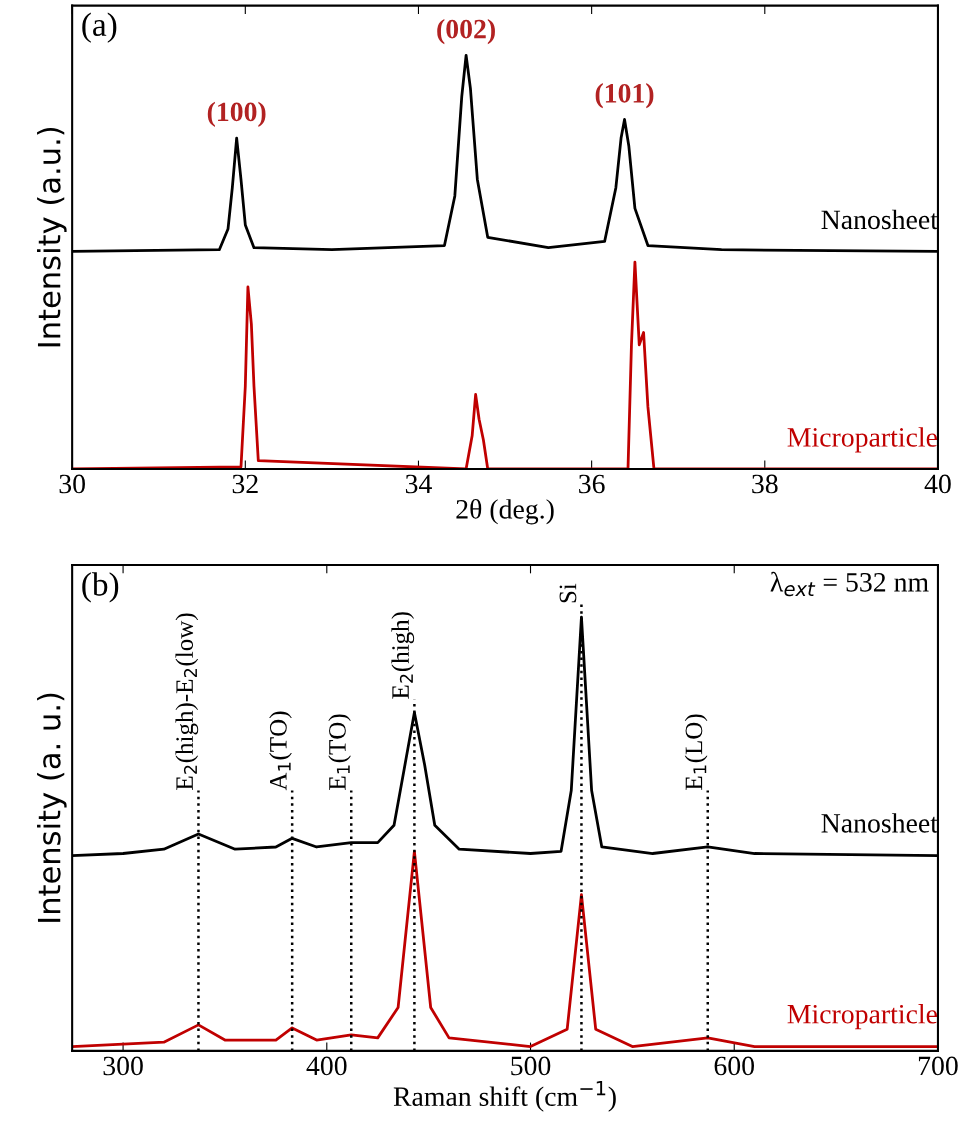 This screenshot has width=962, height=1130. What do you see at coordinates (734, 1066) in the screenshot?
I see `x-tick-label: 600` at bounding box center [734, 1066].